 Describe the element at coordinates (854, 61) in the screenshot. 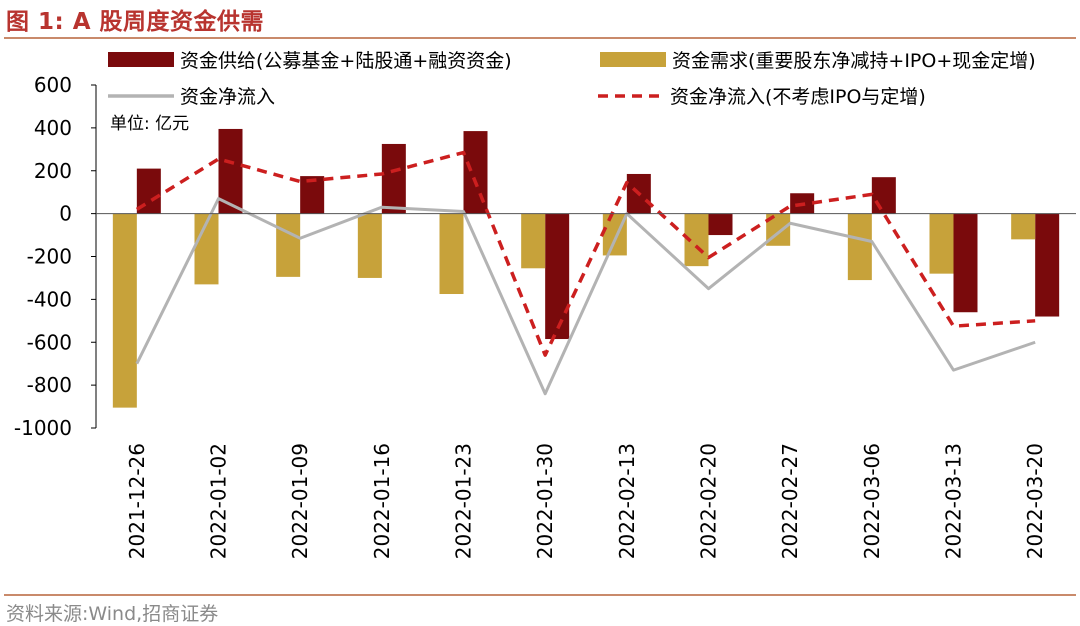

I see `legend-label: 资金需求(重要股东净减持+IPO+现金定增)` at that location.